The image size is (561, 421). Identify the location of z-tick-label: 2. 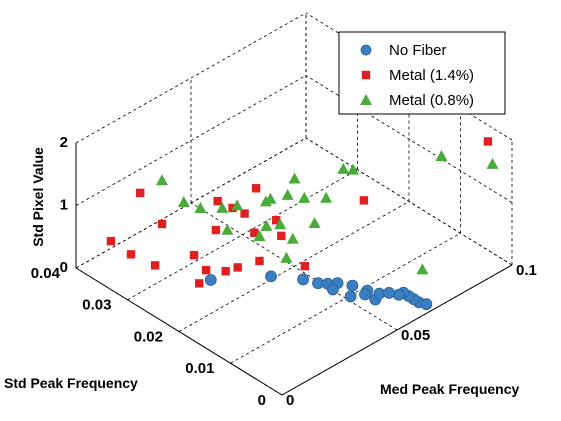
(64, 142).